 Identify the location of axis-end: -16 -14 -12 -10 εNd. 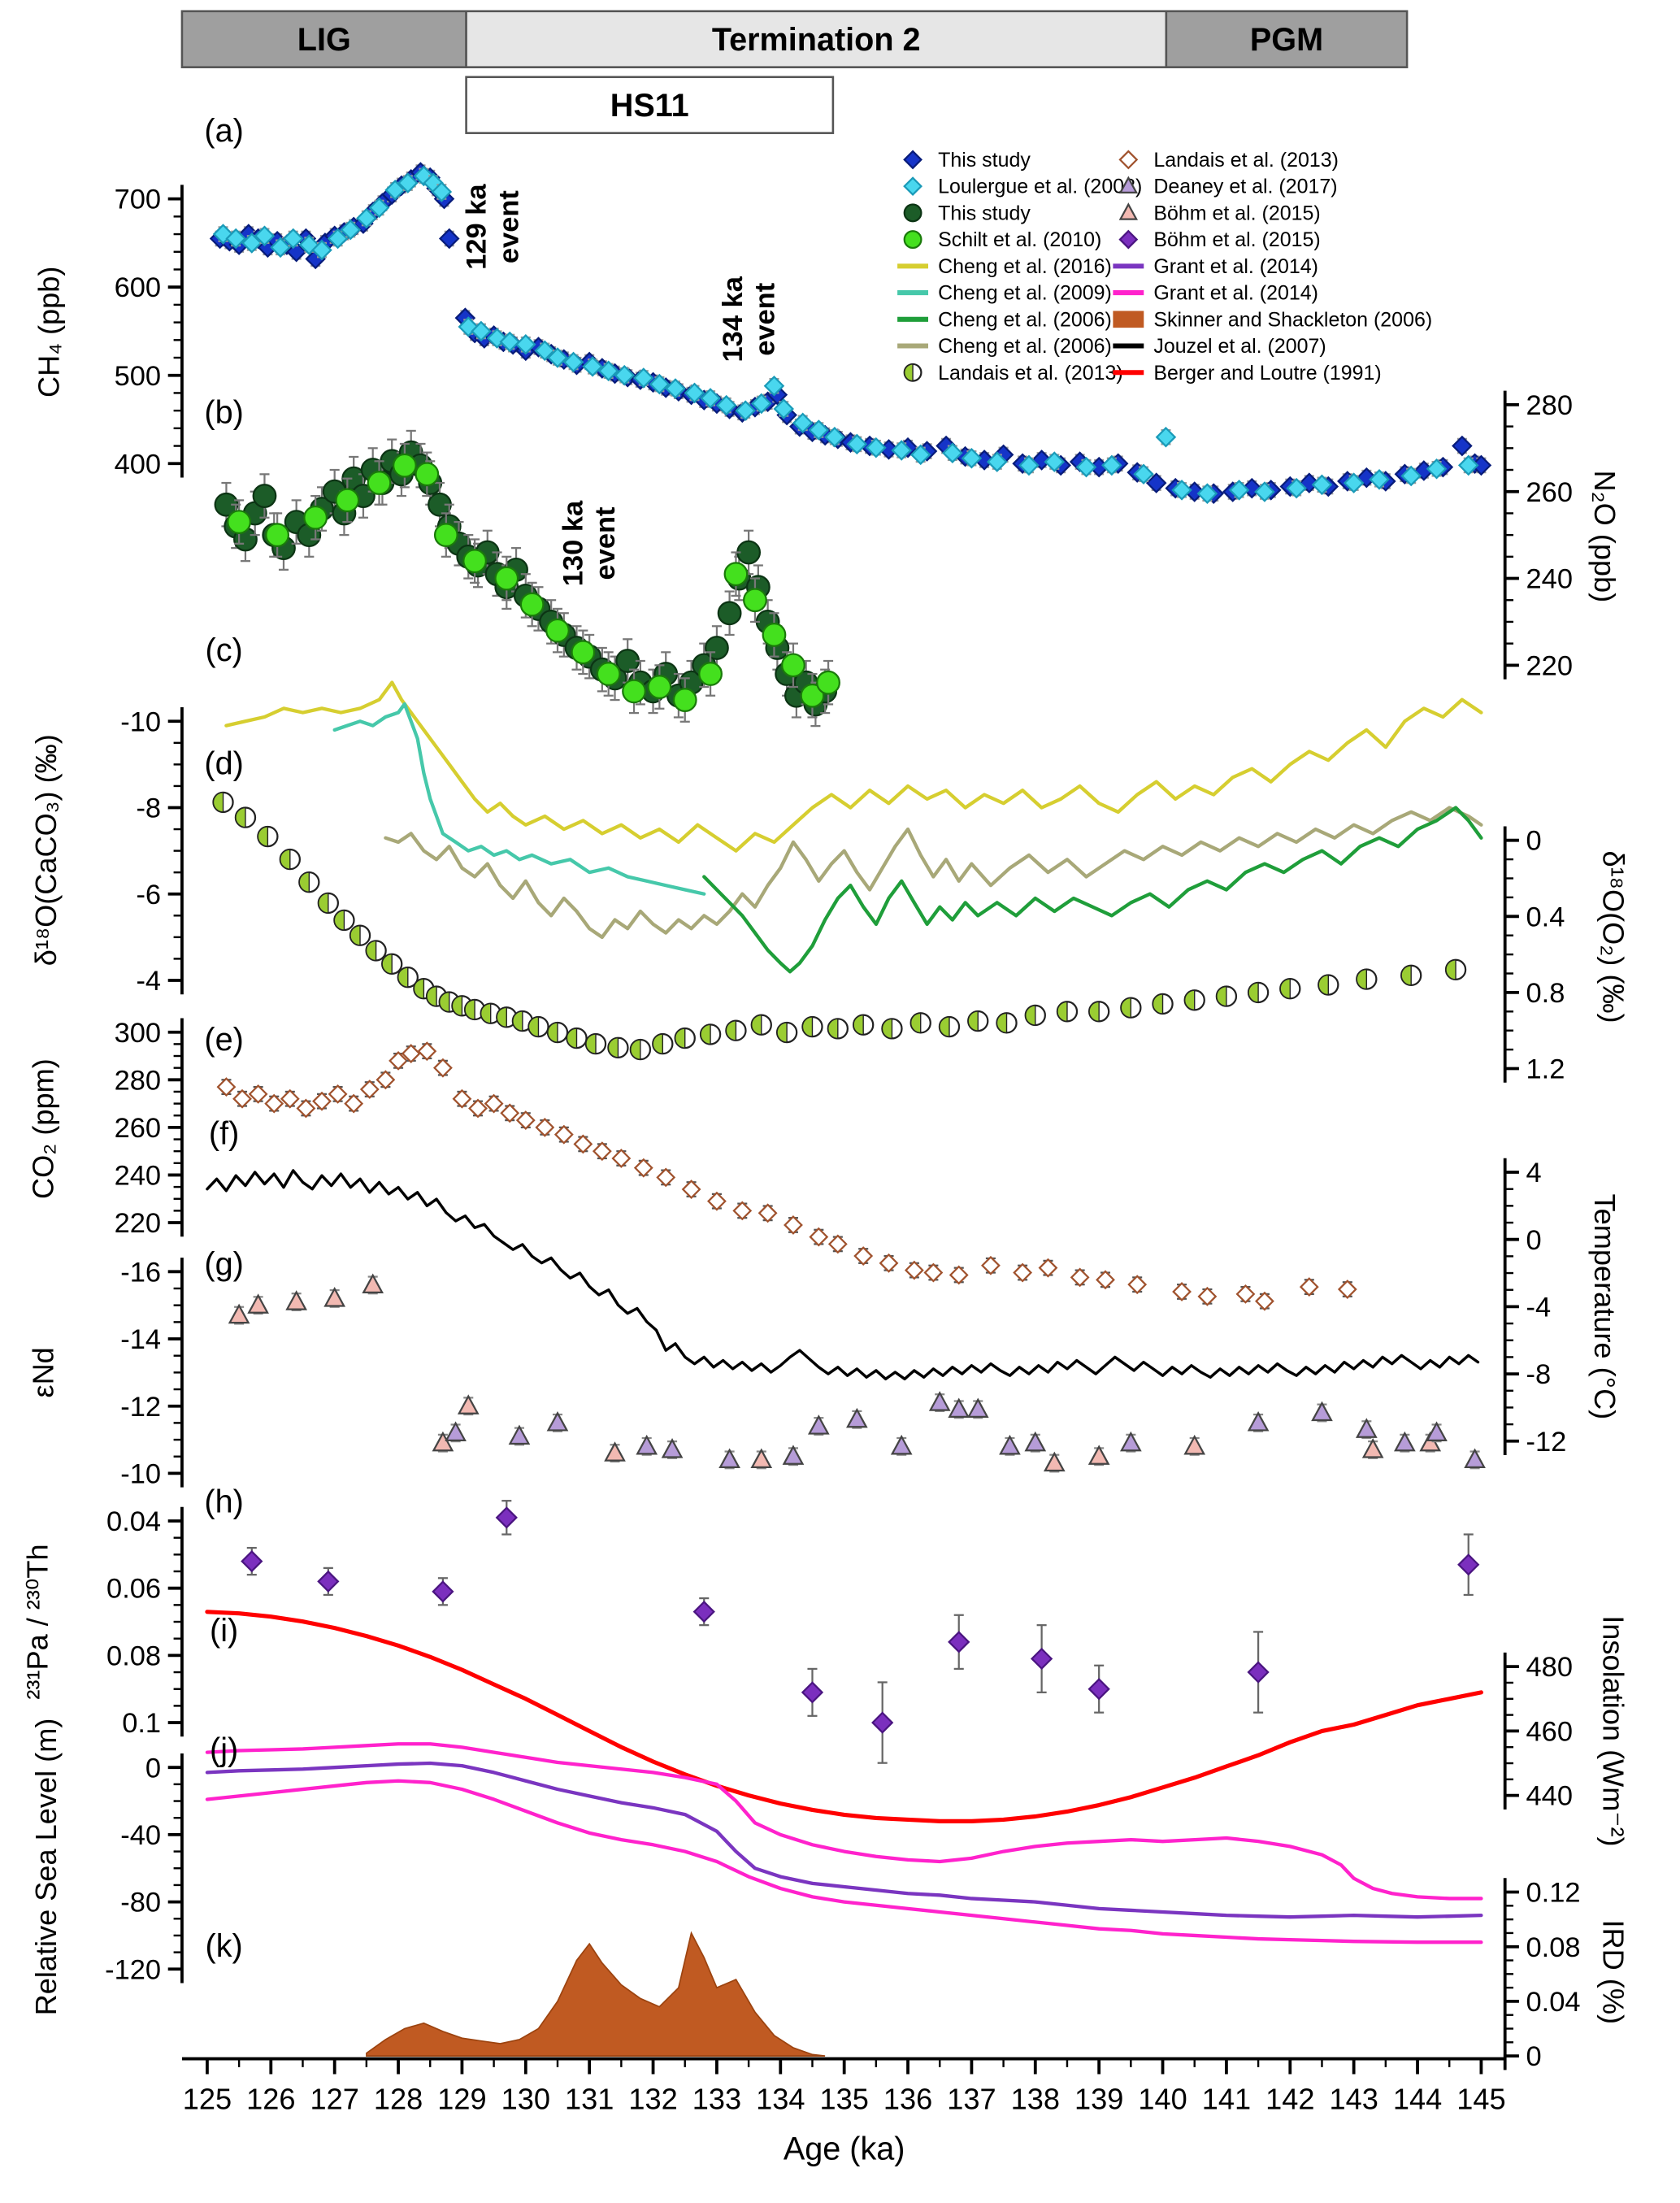
(105, 1373).